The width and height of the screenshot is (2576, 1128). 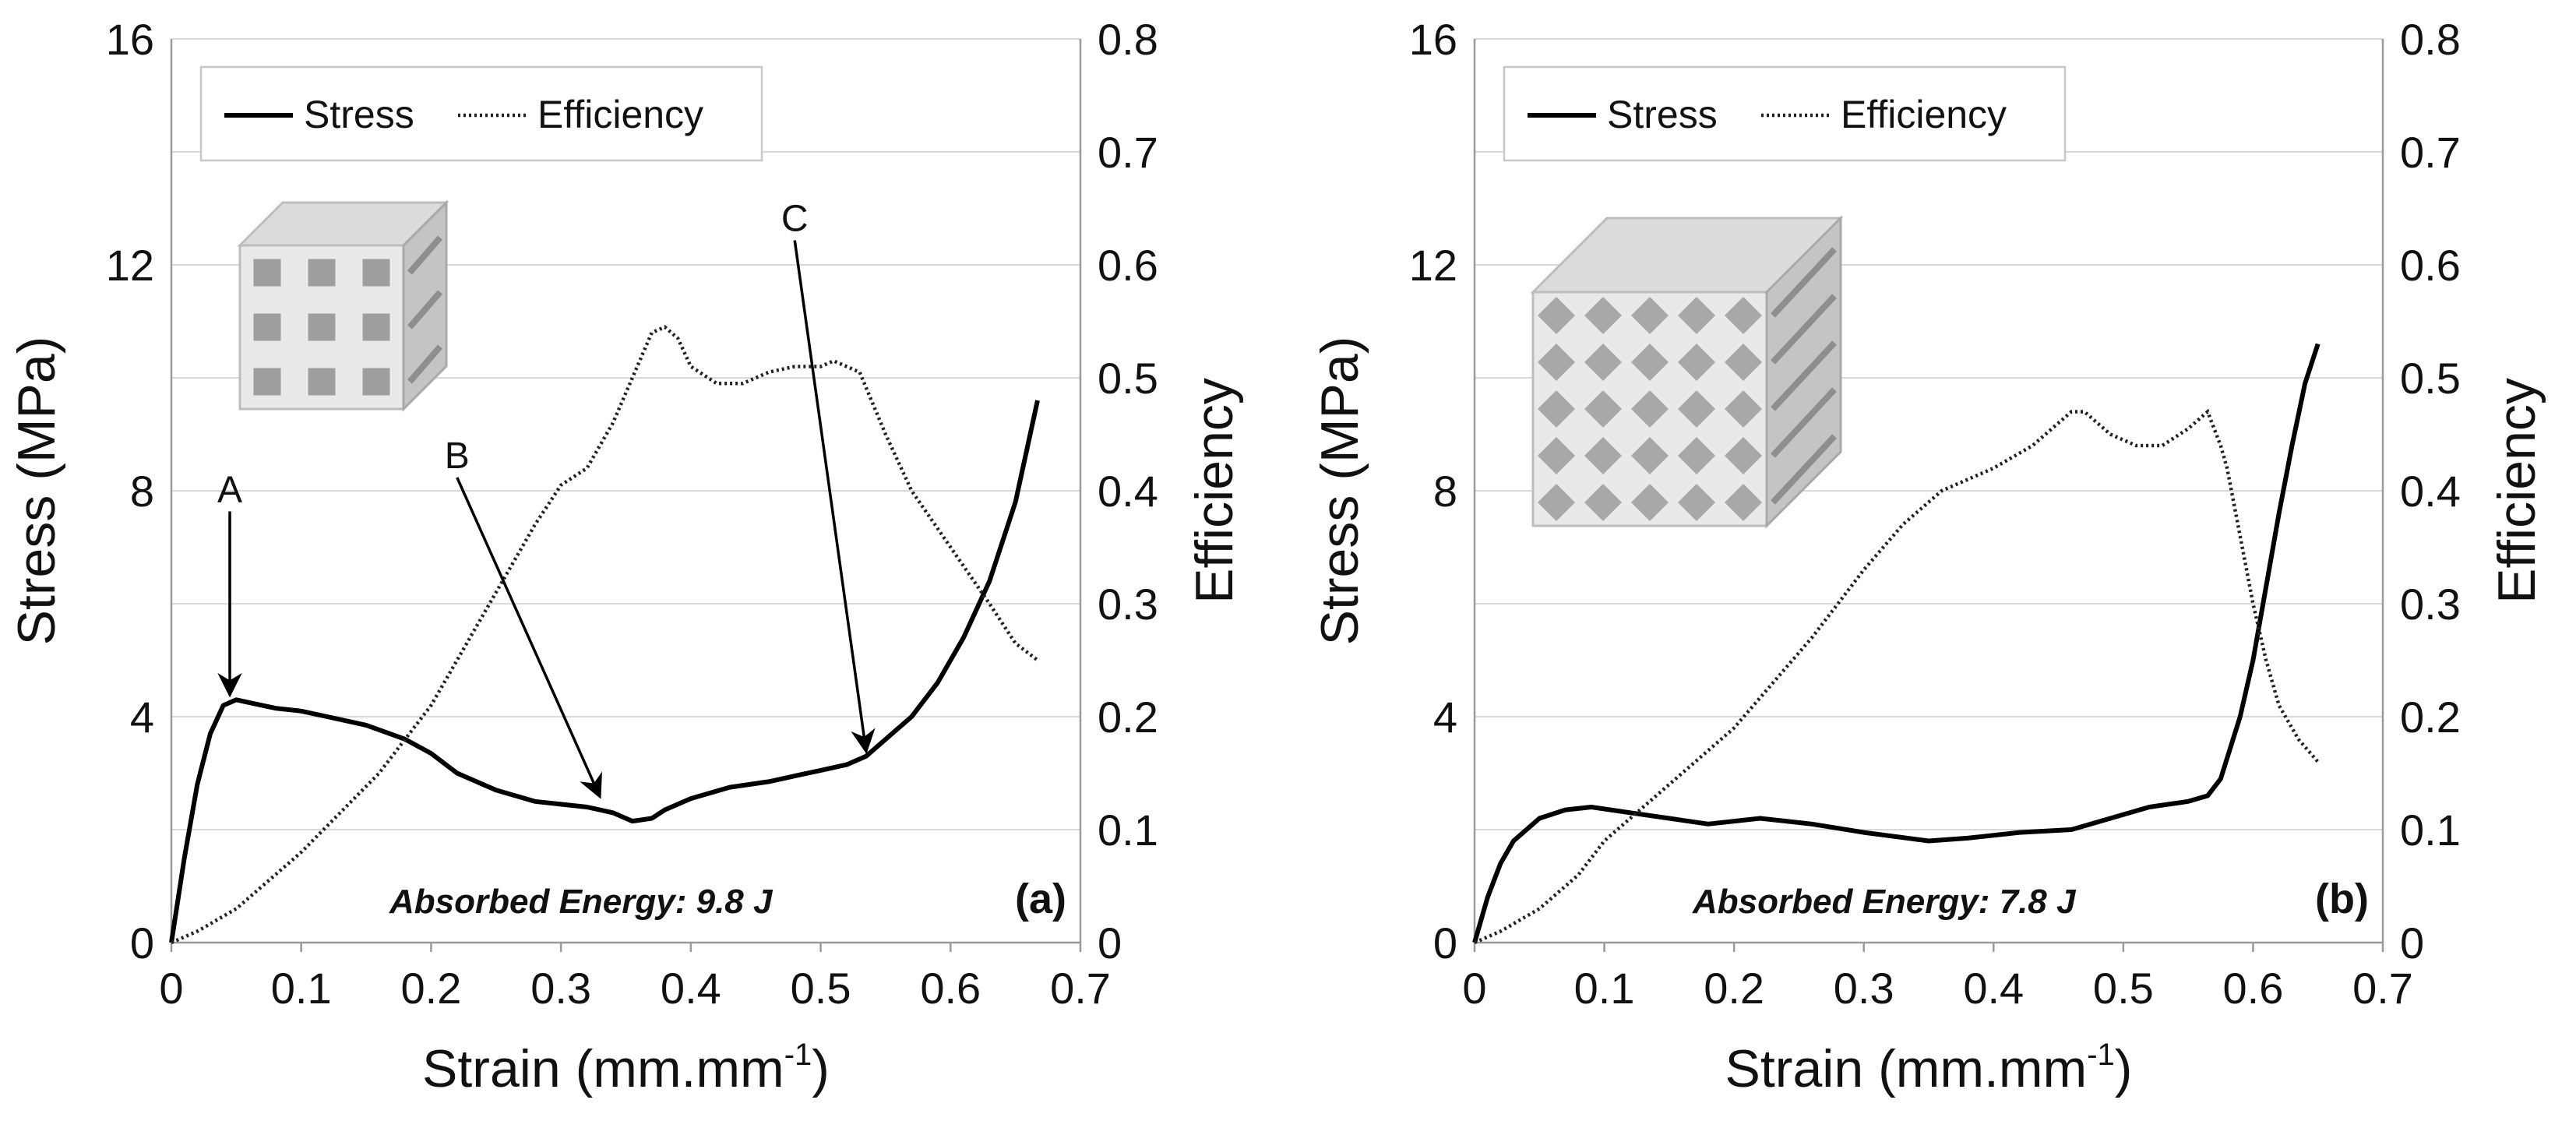 I want to click on x-tick-label: 0.1, so click(x=1605, y=988).